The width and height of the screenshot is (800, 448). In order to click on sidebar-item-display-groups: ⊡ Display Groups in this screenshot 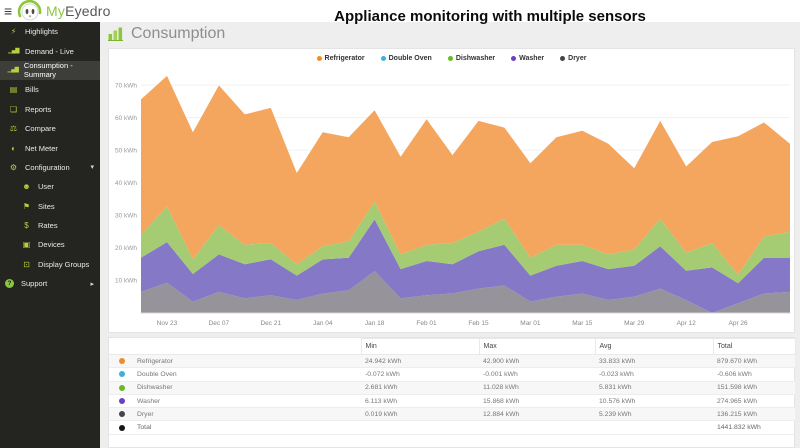, I will do `click(50, 264)`.